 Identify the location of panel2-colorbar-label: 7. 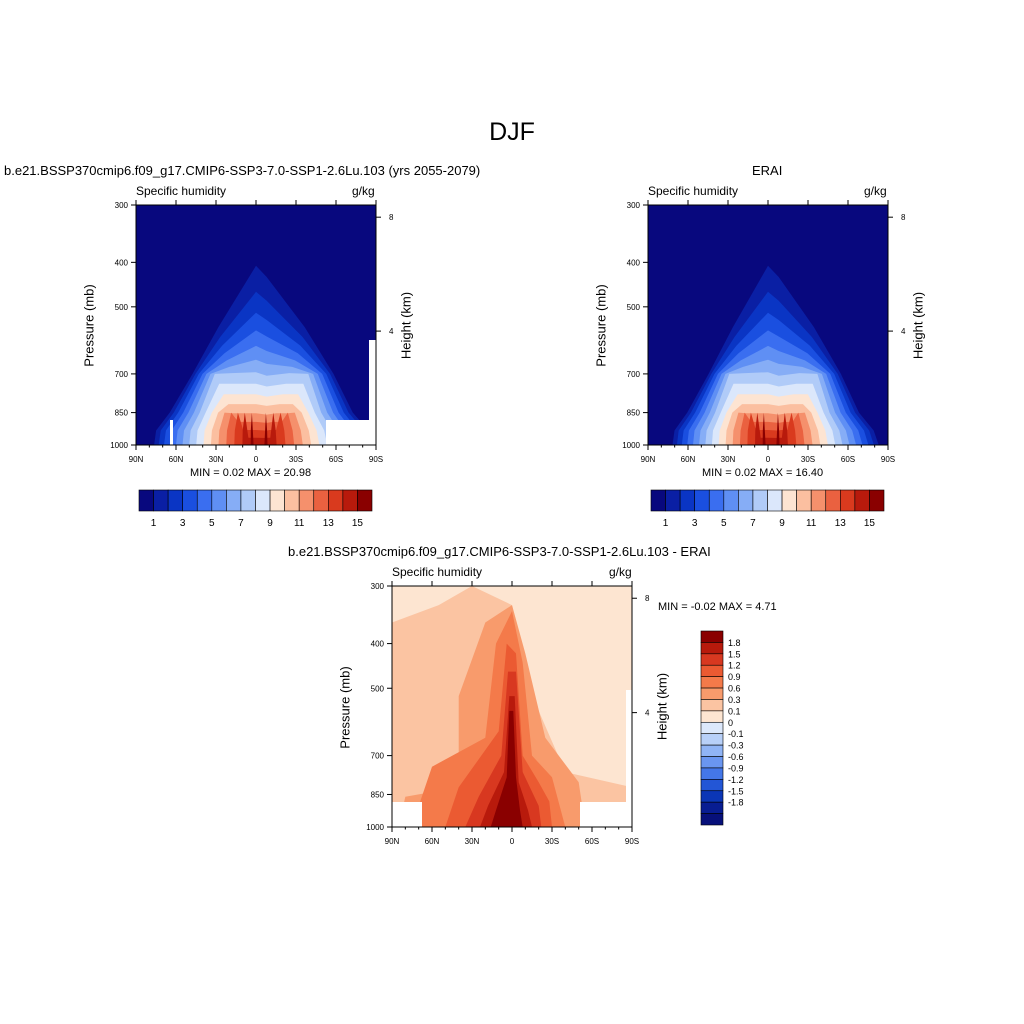
(753, 523).